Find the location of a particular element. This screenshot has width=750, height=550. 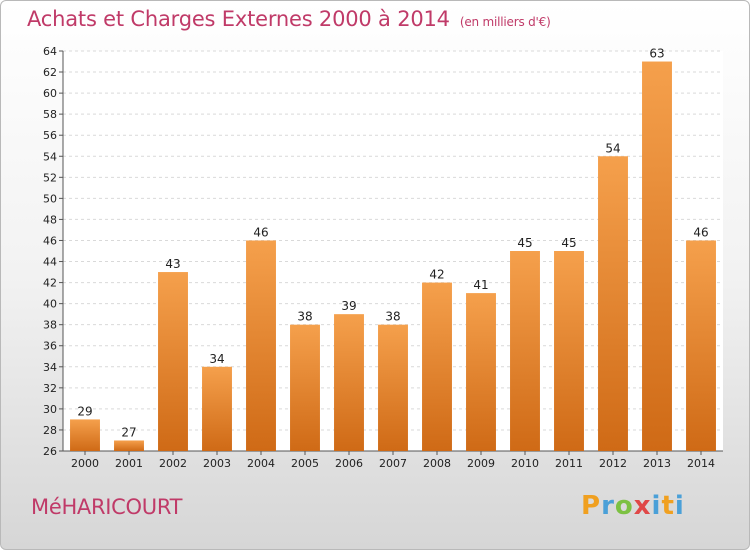

x-tick-label: 2004 is located at coordinates (261, 463).